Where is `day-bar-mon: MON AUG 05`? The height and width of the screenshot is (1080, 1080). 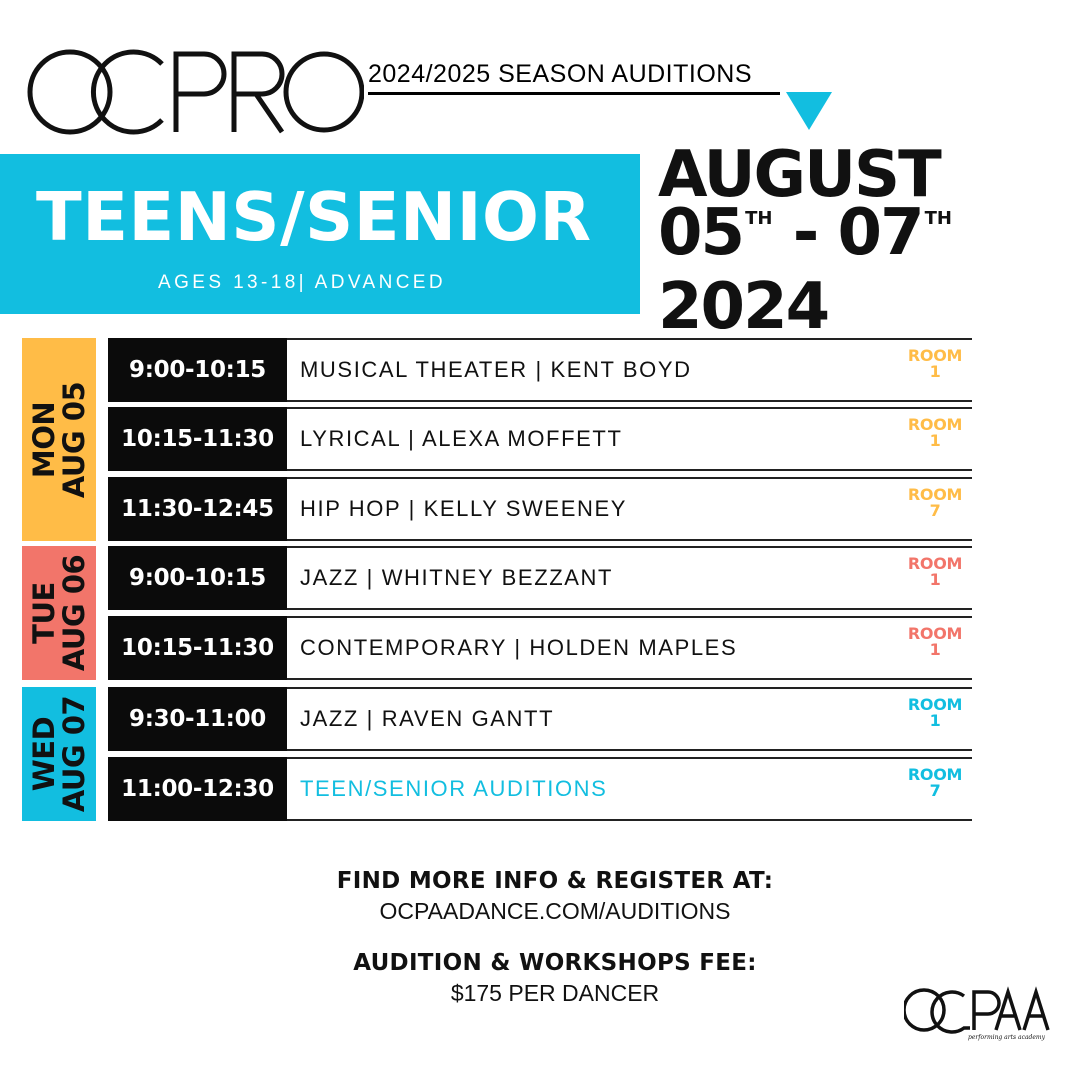
day-bar-mon: MON AUG 05 is located at coordinates (59, 439).